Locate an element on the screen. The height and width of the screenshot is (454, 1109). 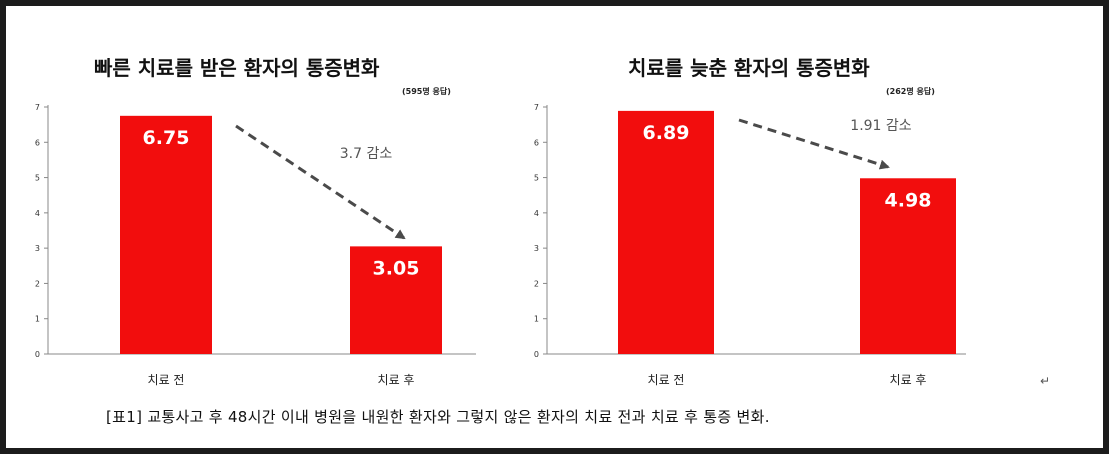
chart-1-decrease-annotation: 3.7 감소 is located at coordinates (366, 154).